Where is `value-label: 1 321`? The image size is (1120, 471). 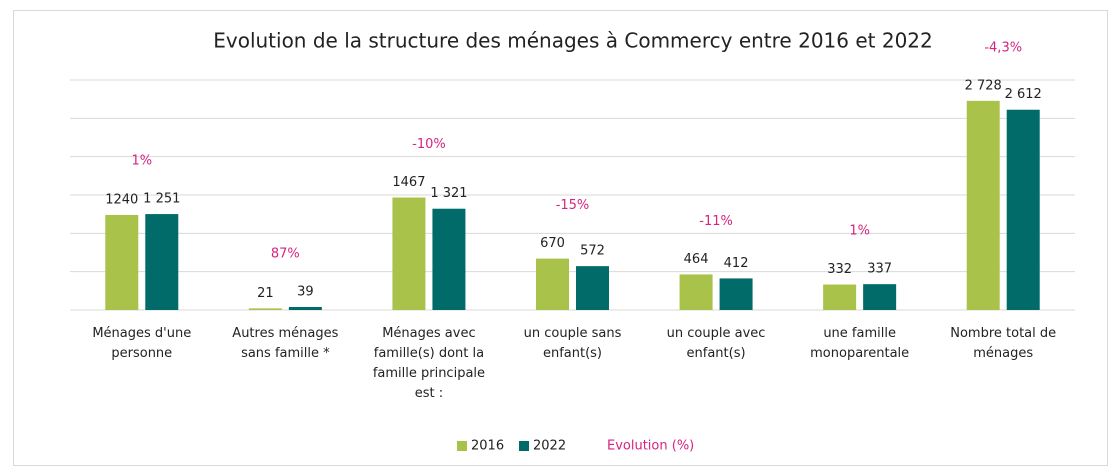
value-label: 1 321 is located at coordinates (448, 193).